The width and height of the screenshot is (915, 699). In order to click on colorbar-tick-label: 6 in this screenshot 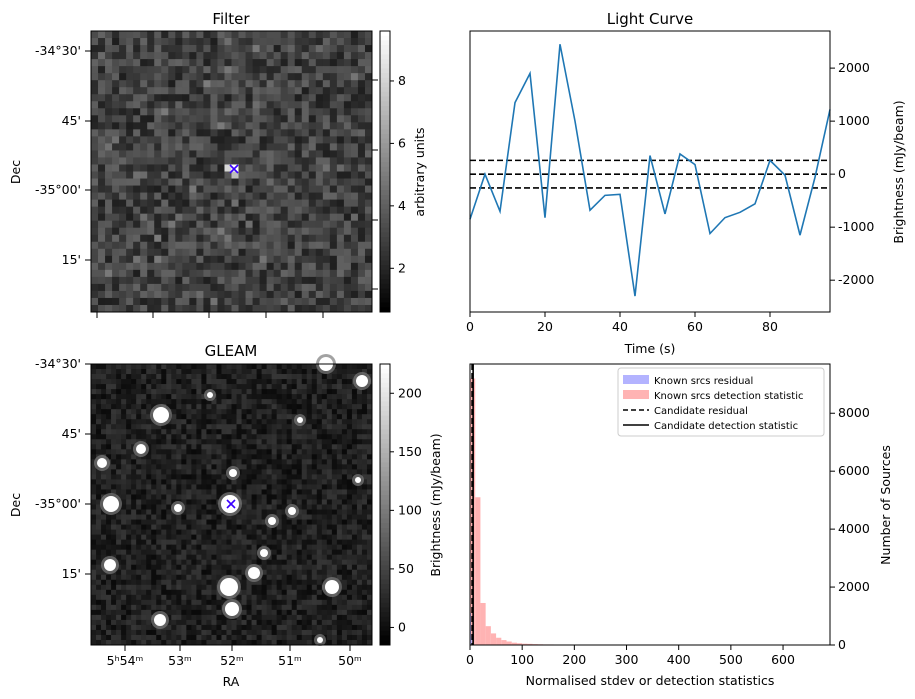, I will do `click(402, 142)`.